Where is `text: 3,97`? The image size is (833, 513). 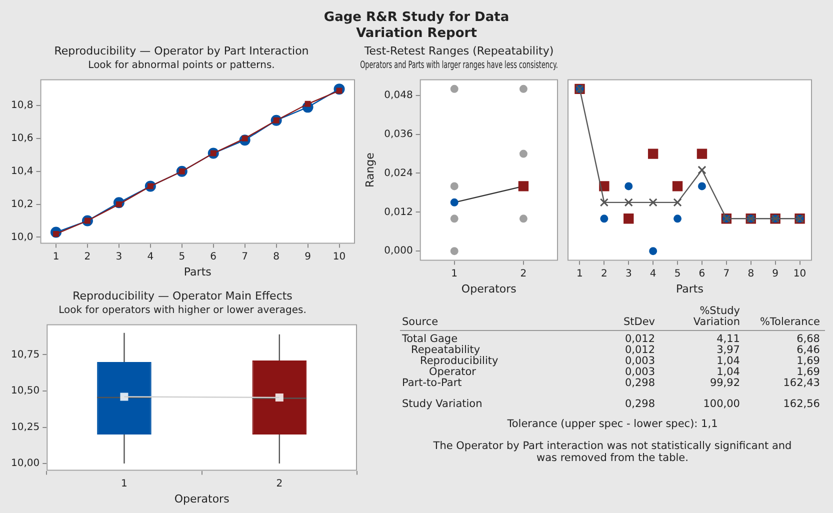 text: 3,97 is located at coordinates (728, 350).